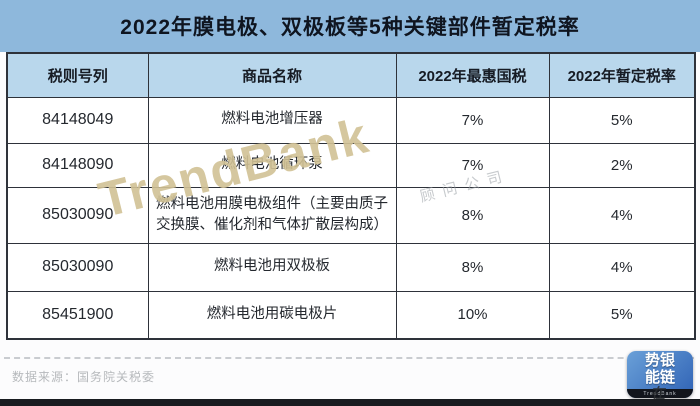  I want to click on cell-code: 84148049, so click(77, 120).